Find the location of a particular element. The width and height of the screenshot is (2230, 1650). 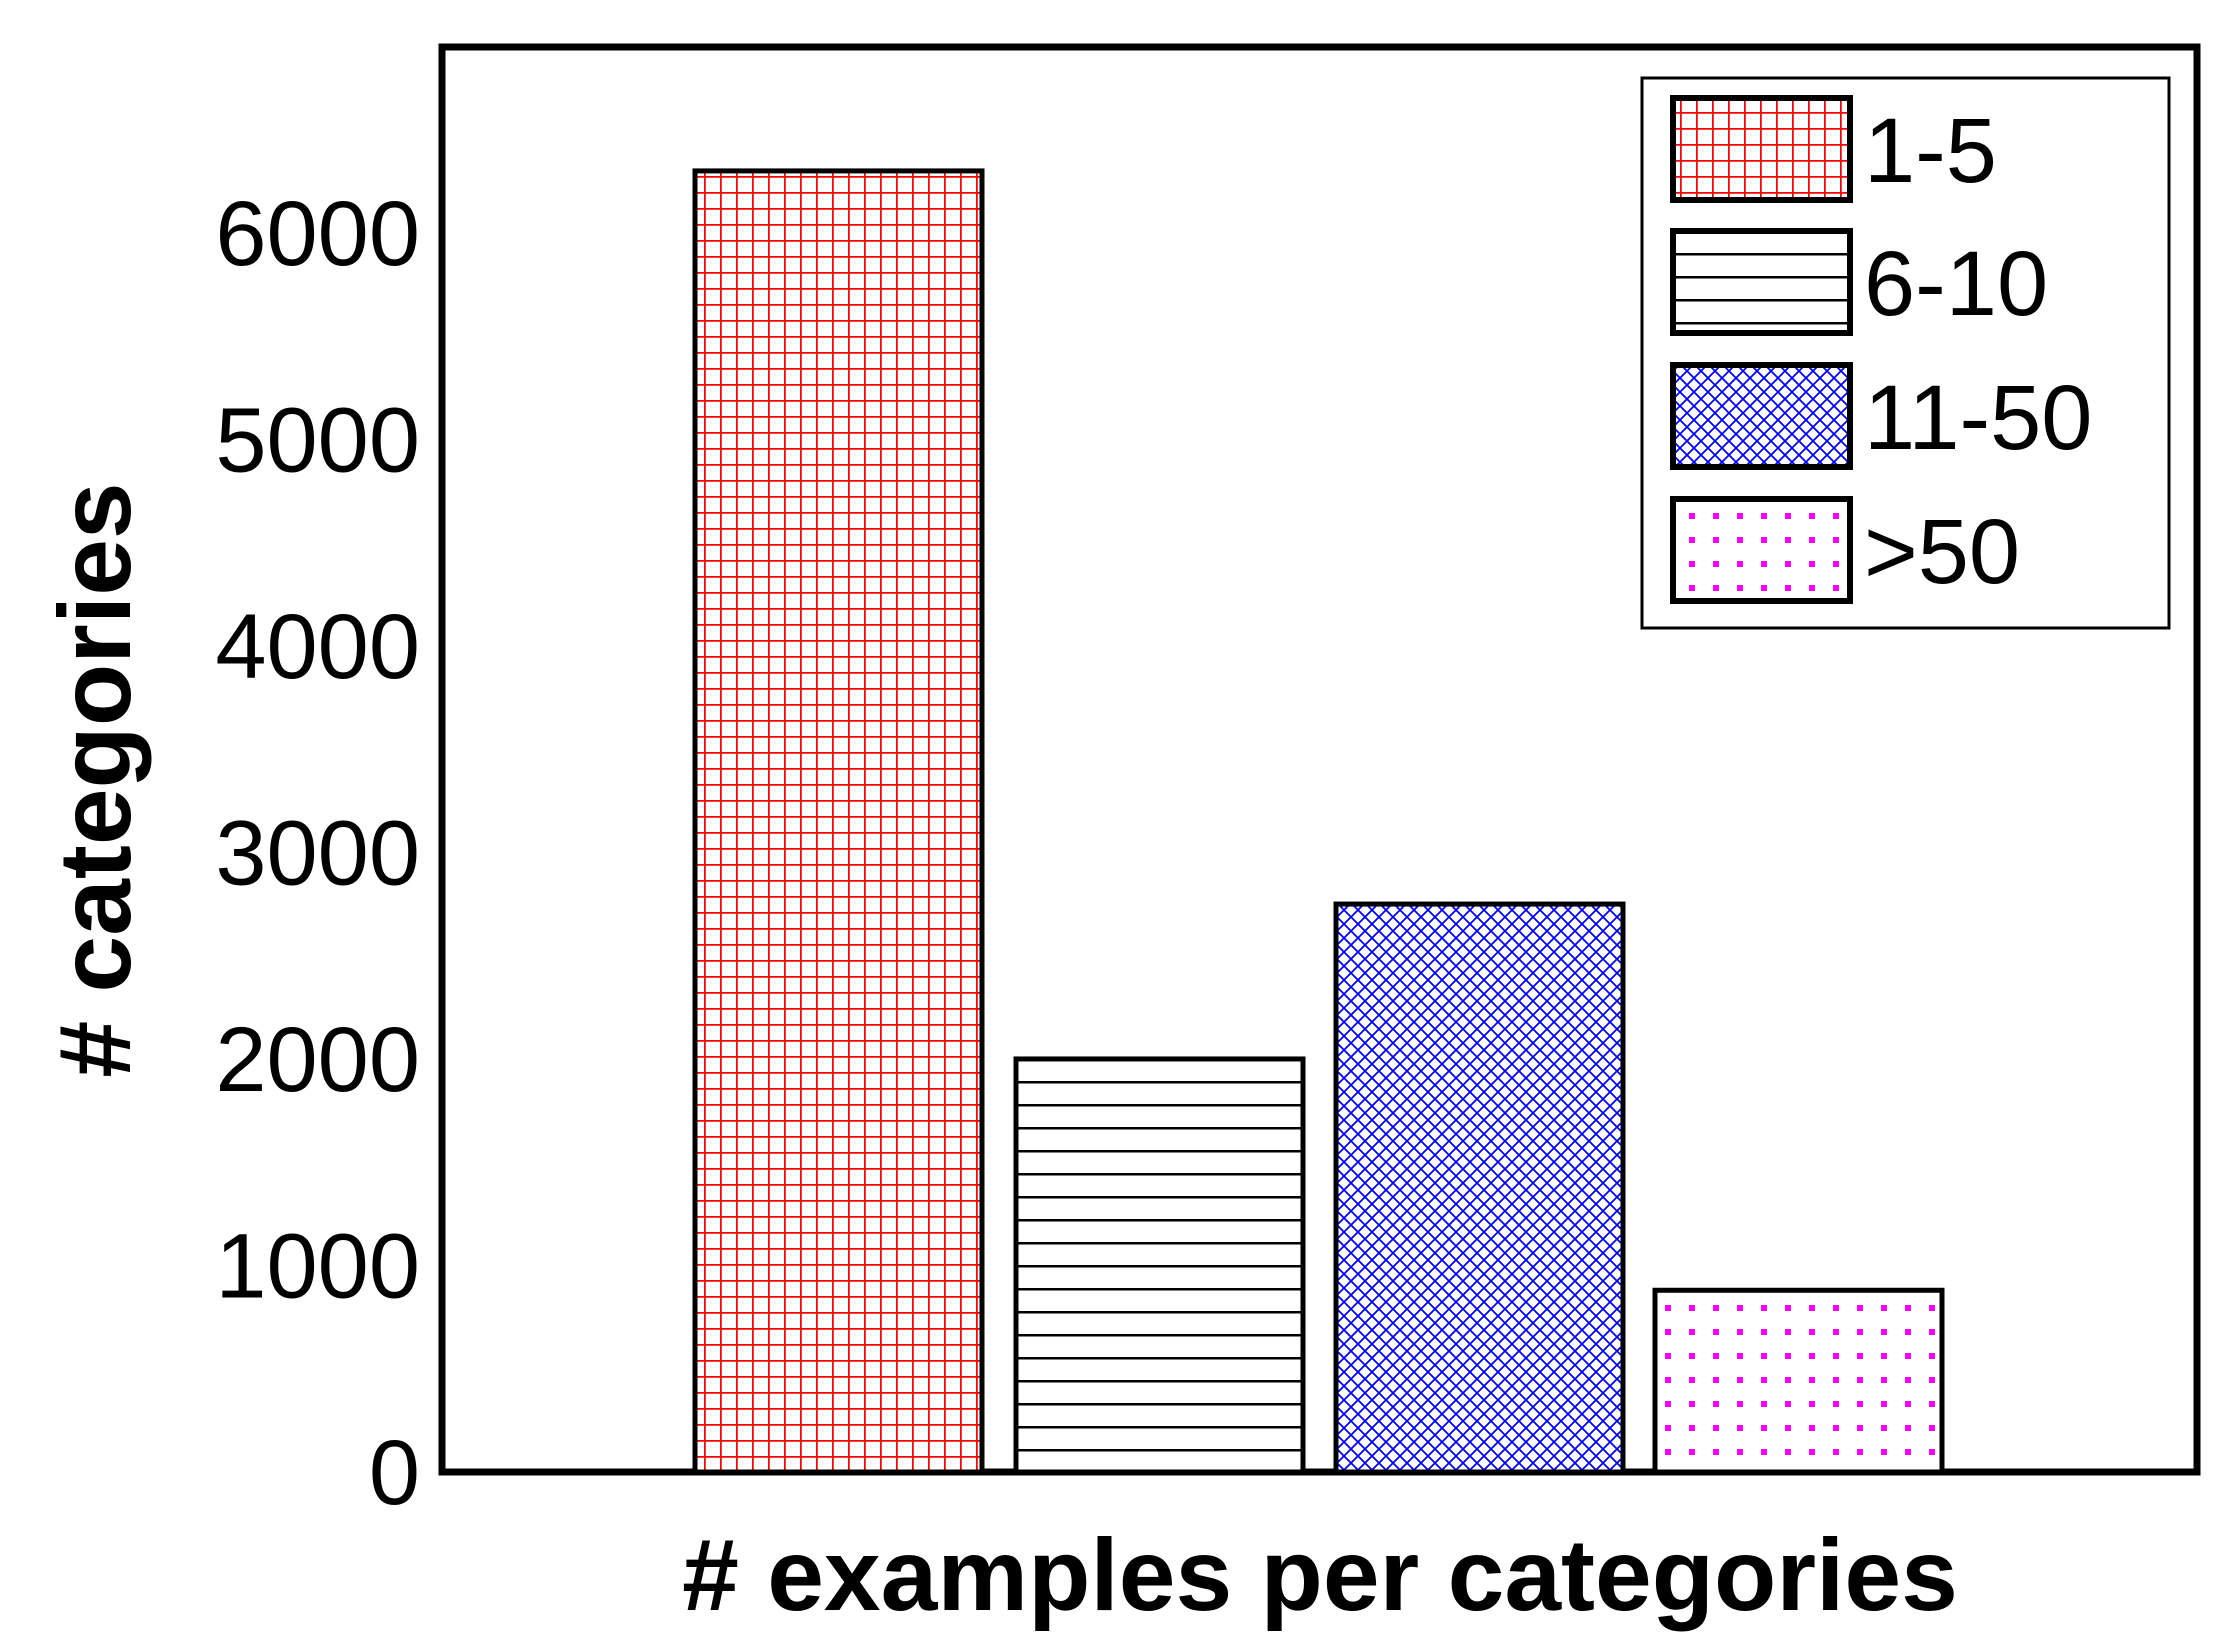

y-tick-label: 5000 is located at coordinates (317, 440).